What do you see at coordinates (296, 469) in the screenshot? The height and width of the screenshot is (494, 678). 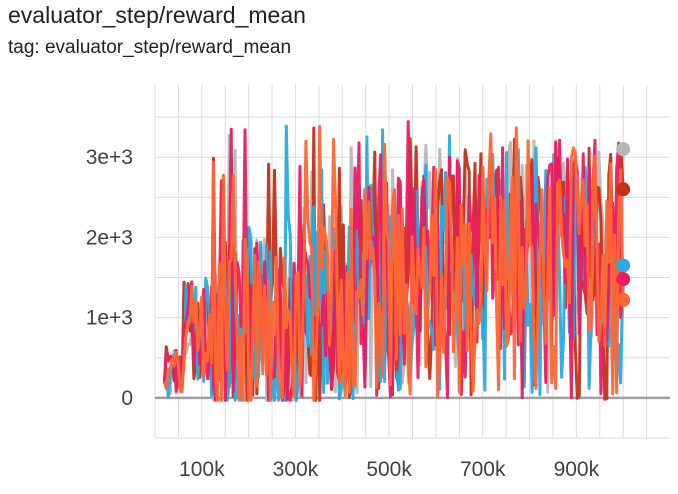 I see `x-tick-label: 300k` at bounding box center [296, 469].